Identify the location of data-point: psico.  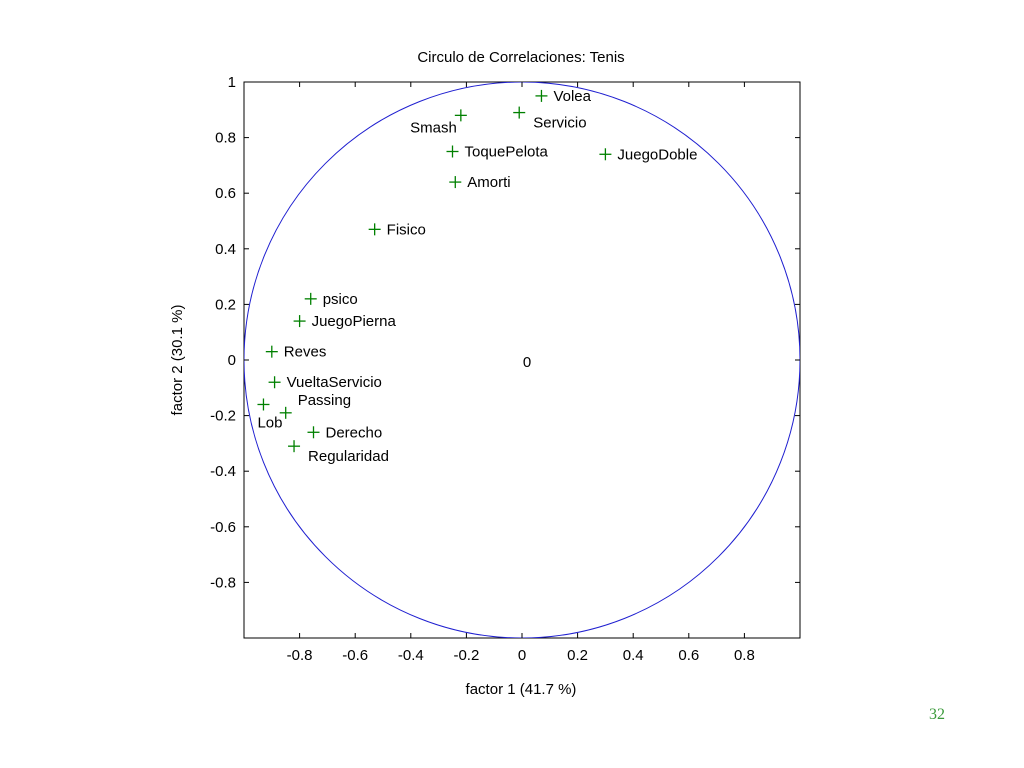
(331, 299).